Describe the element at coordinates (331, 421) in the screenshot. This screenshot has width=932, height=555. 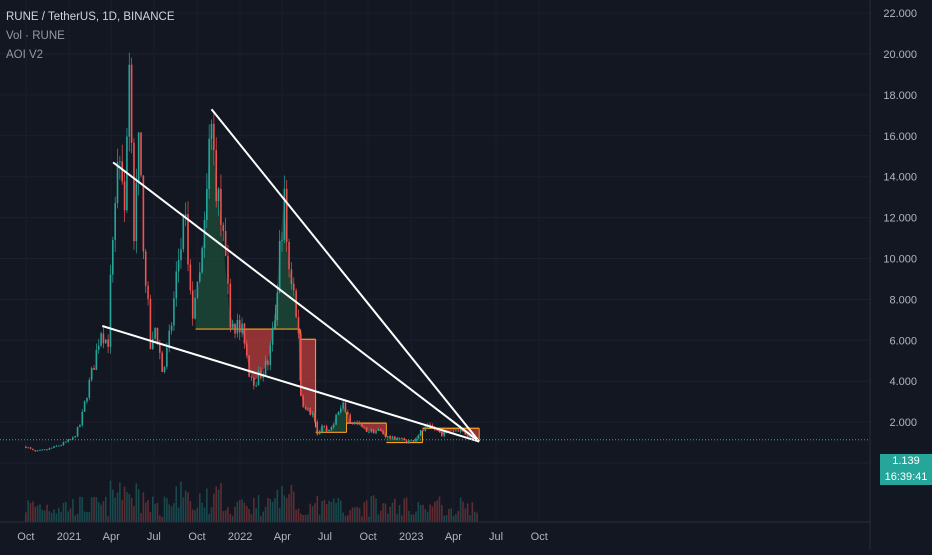
I see `aoi-fill-green` at that location.